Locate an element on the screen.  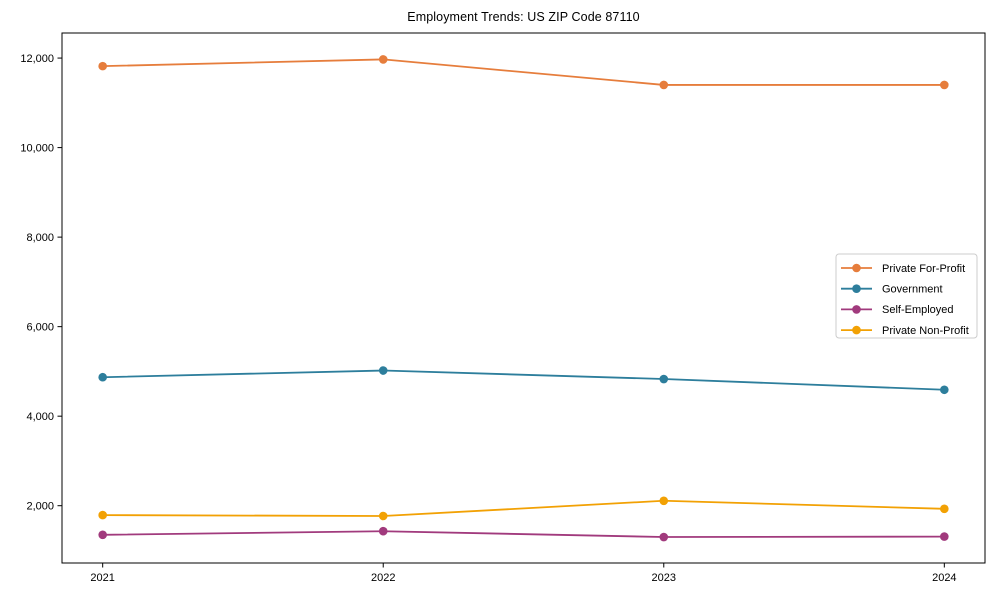
x-tick-label: 2022 is located at coordinates (383, 578).